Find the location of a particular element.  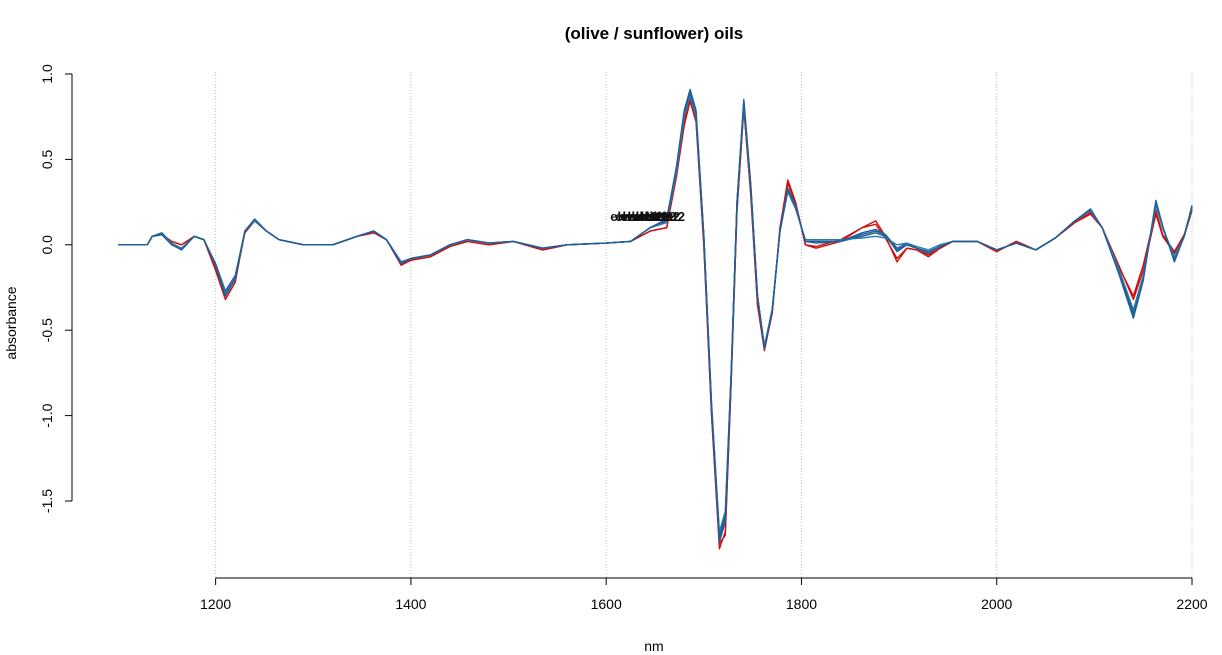

x-tick-label: 1200 is located at coordinates (215, 604).